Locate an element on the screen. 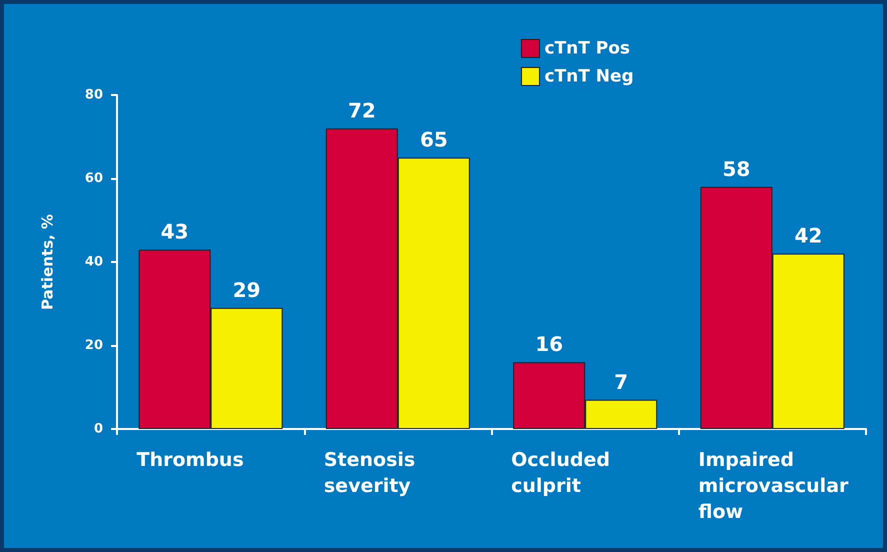 This screenshot has height=552, width=887. x-tick-label: Impaired microvascular flow is located at coordinates (776, 486).